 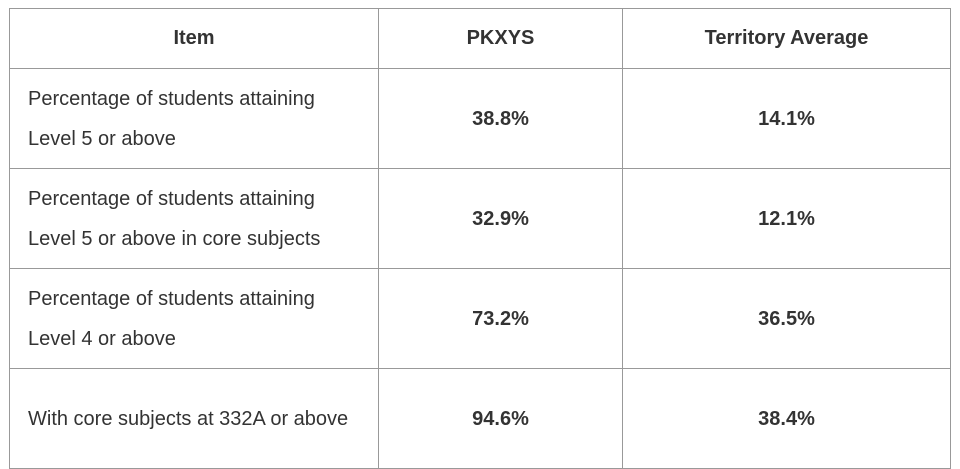 I want to click on value-cell: 32.9%, so click(x=500, y=218).